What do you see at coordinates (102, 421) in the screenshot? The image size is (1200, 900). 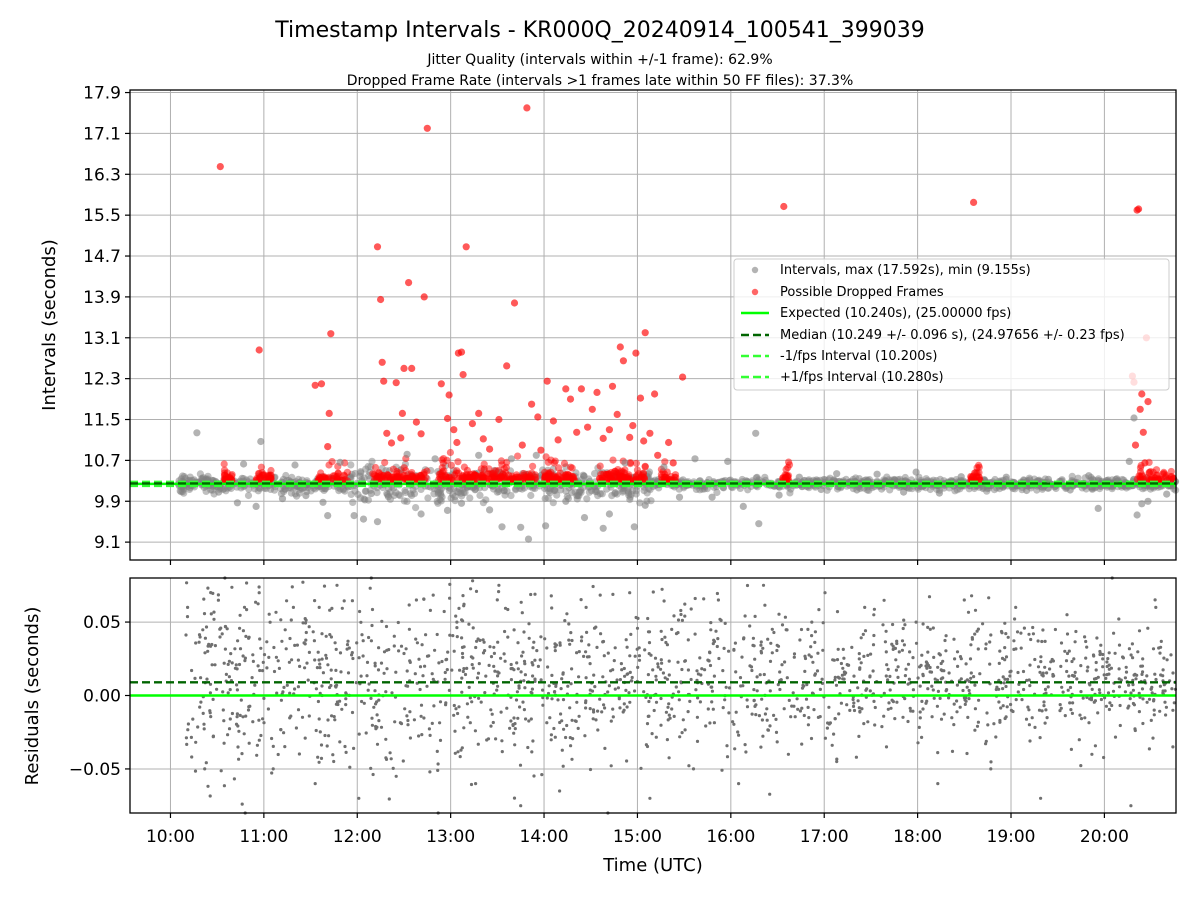 I see `top-y-tick-label: 11.5` at bounding box center [102, 421].